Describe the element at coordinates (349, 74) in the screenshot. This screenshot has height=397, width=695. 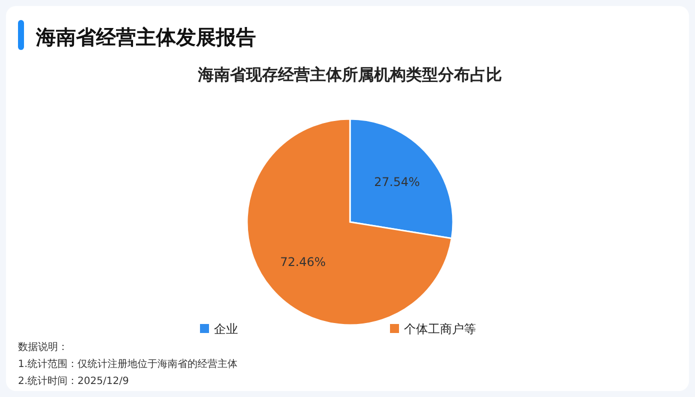
I see `chart-subtitle: 海南省现存经营主体所属机构类型分布占比` at that location.